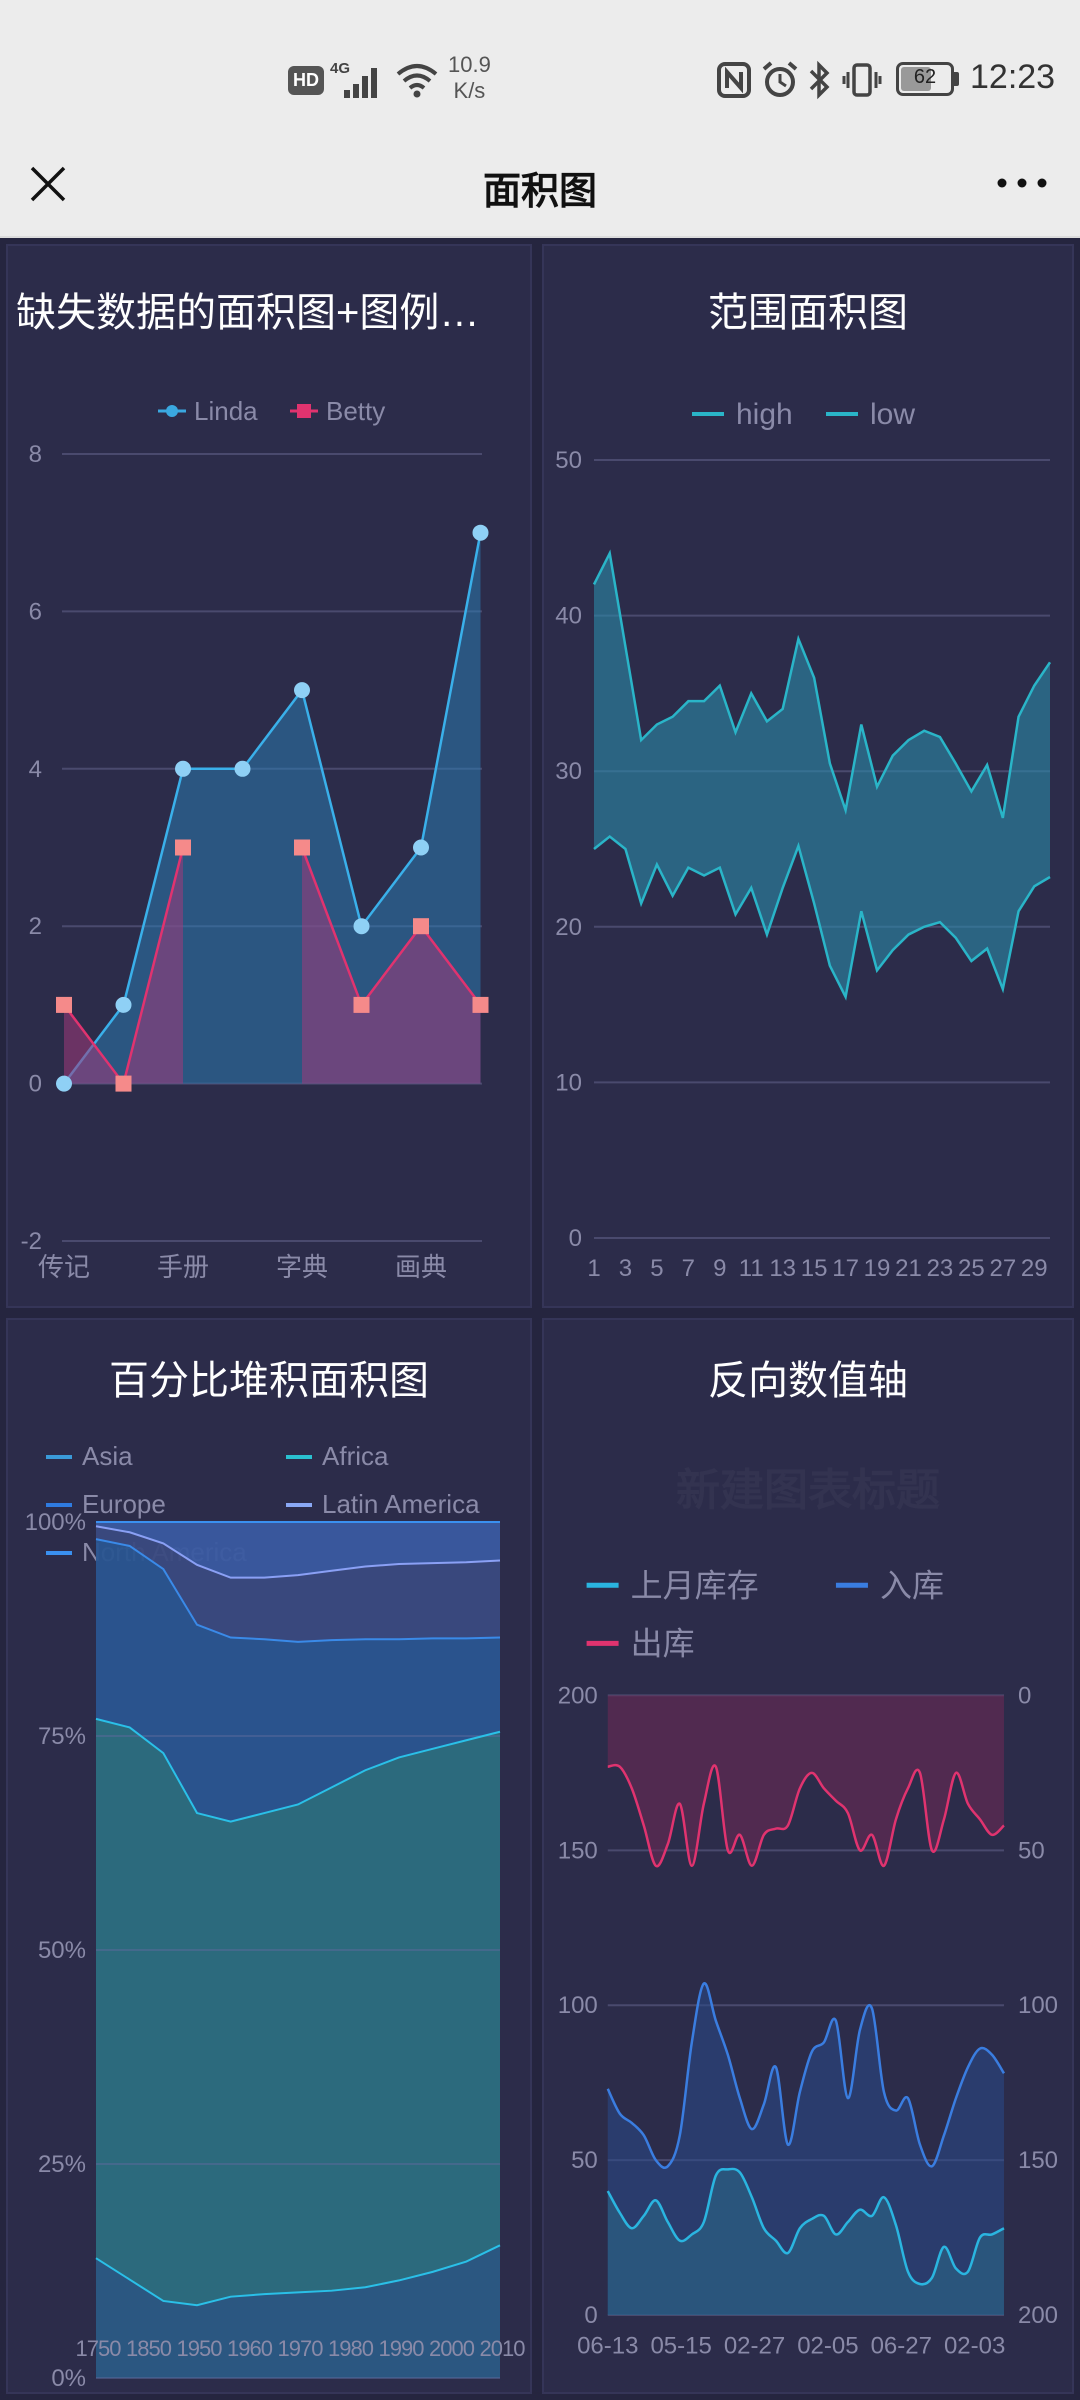 The height and width of the screenshot is (2400, 1080). What do you see at coordinates (1002, 1268) in the screenshot?
I see `x-tick-label: 27` at bounding box center [1002, 1268].